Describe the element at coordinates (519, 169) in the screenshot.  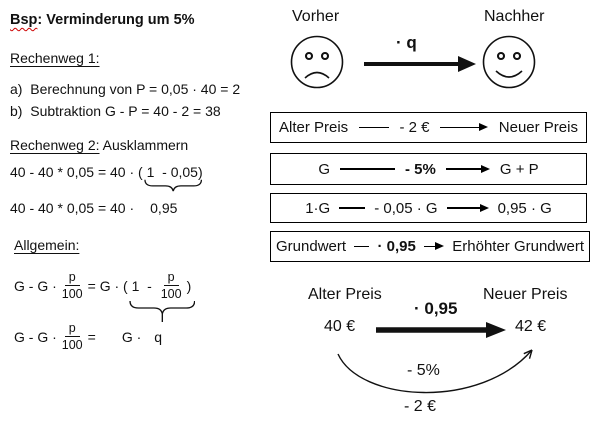
I see `box2-right-label: G + P` at that location.